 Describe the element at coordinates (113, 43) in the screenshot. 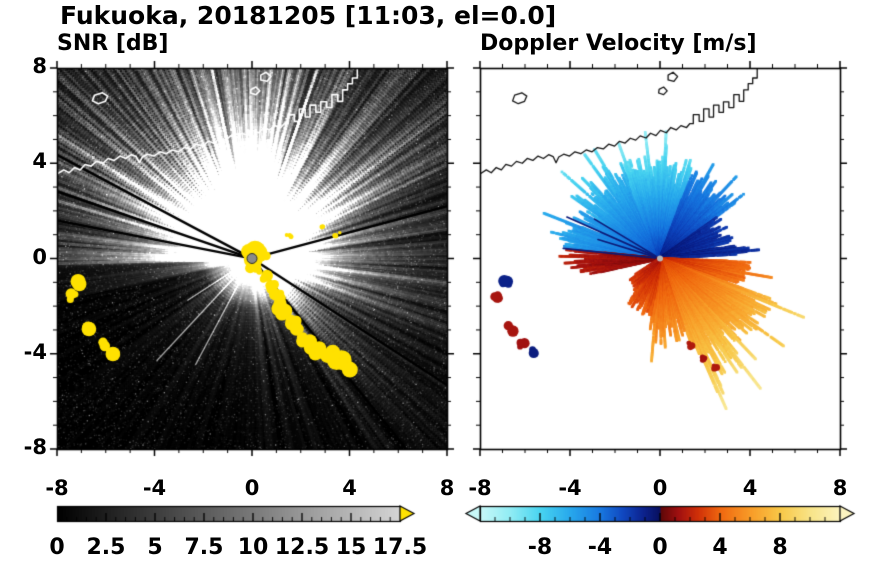

I see `snr-panel-title: SNR [dB]` at that location.